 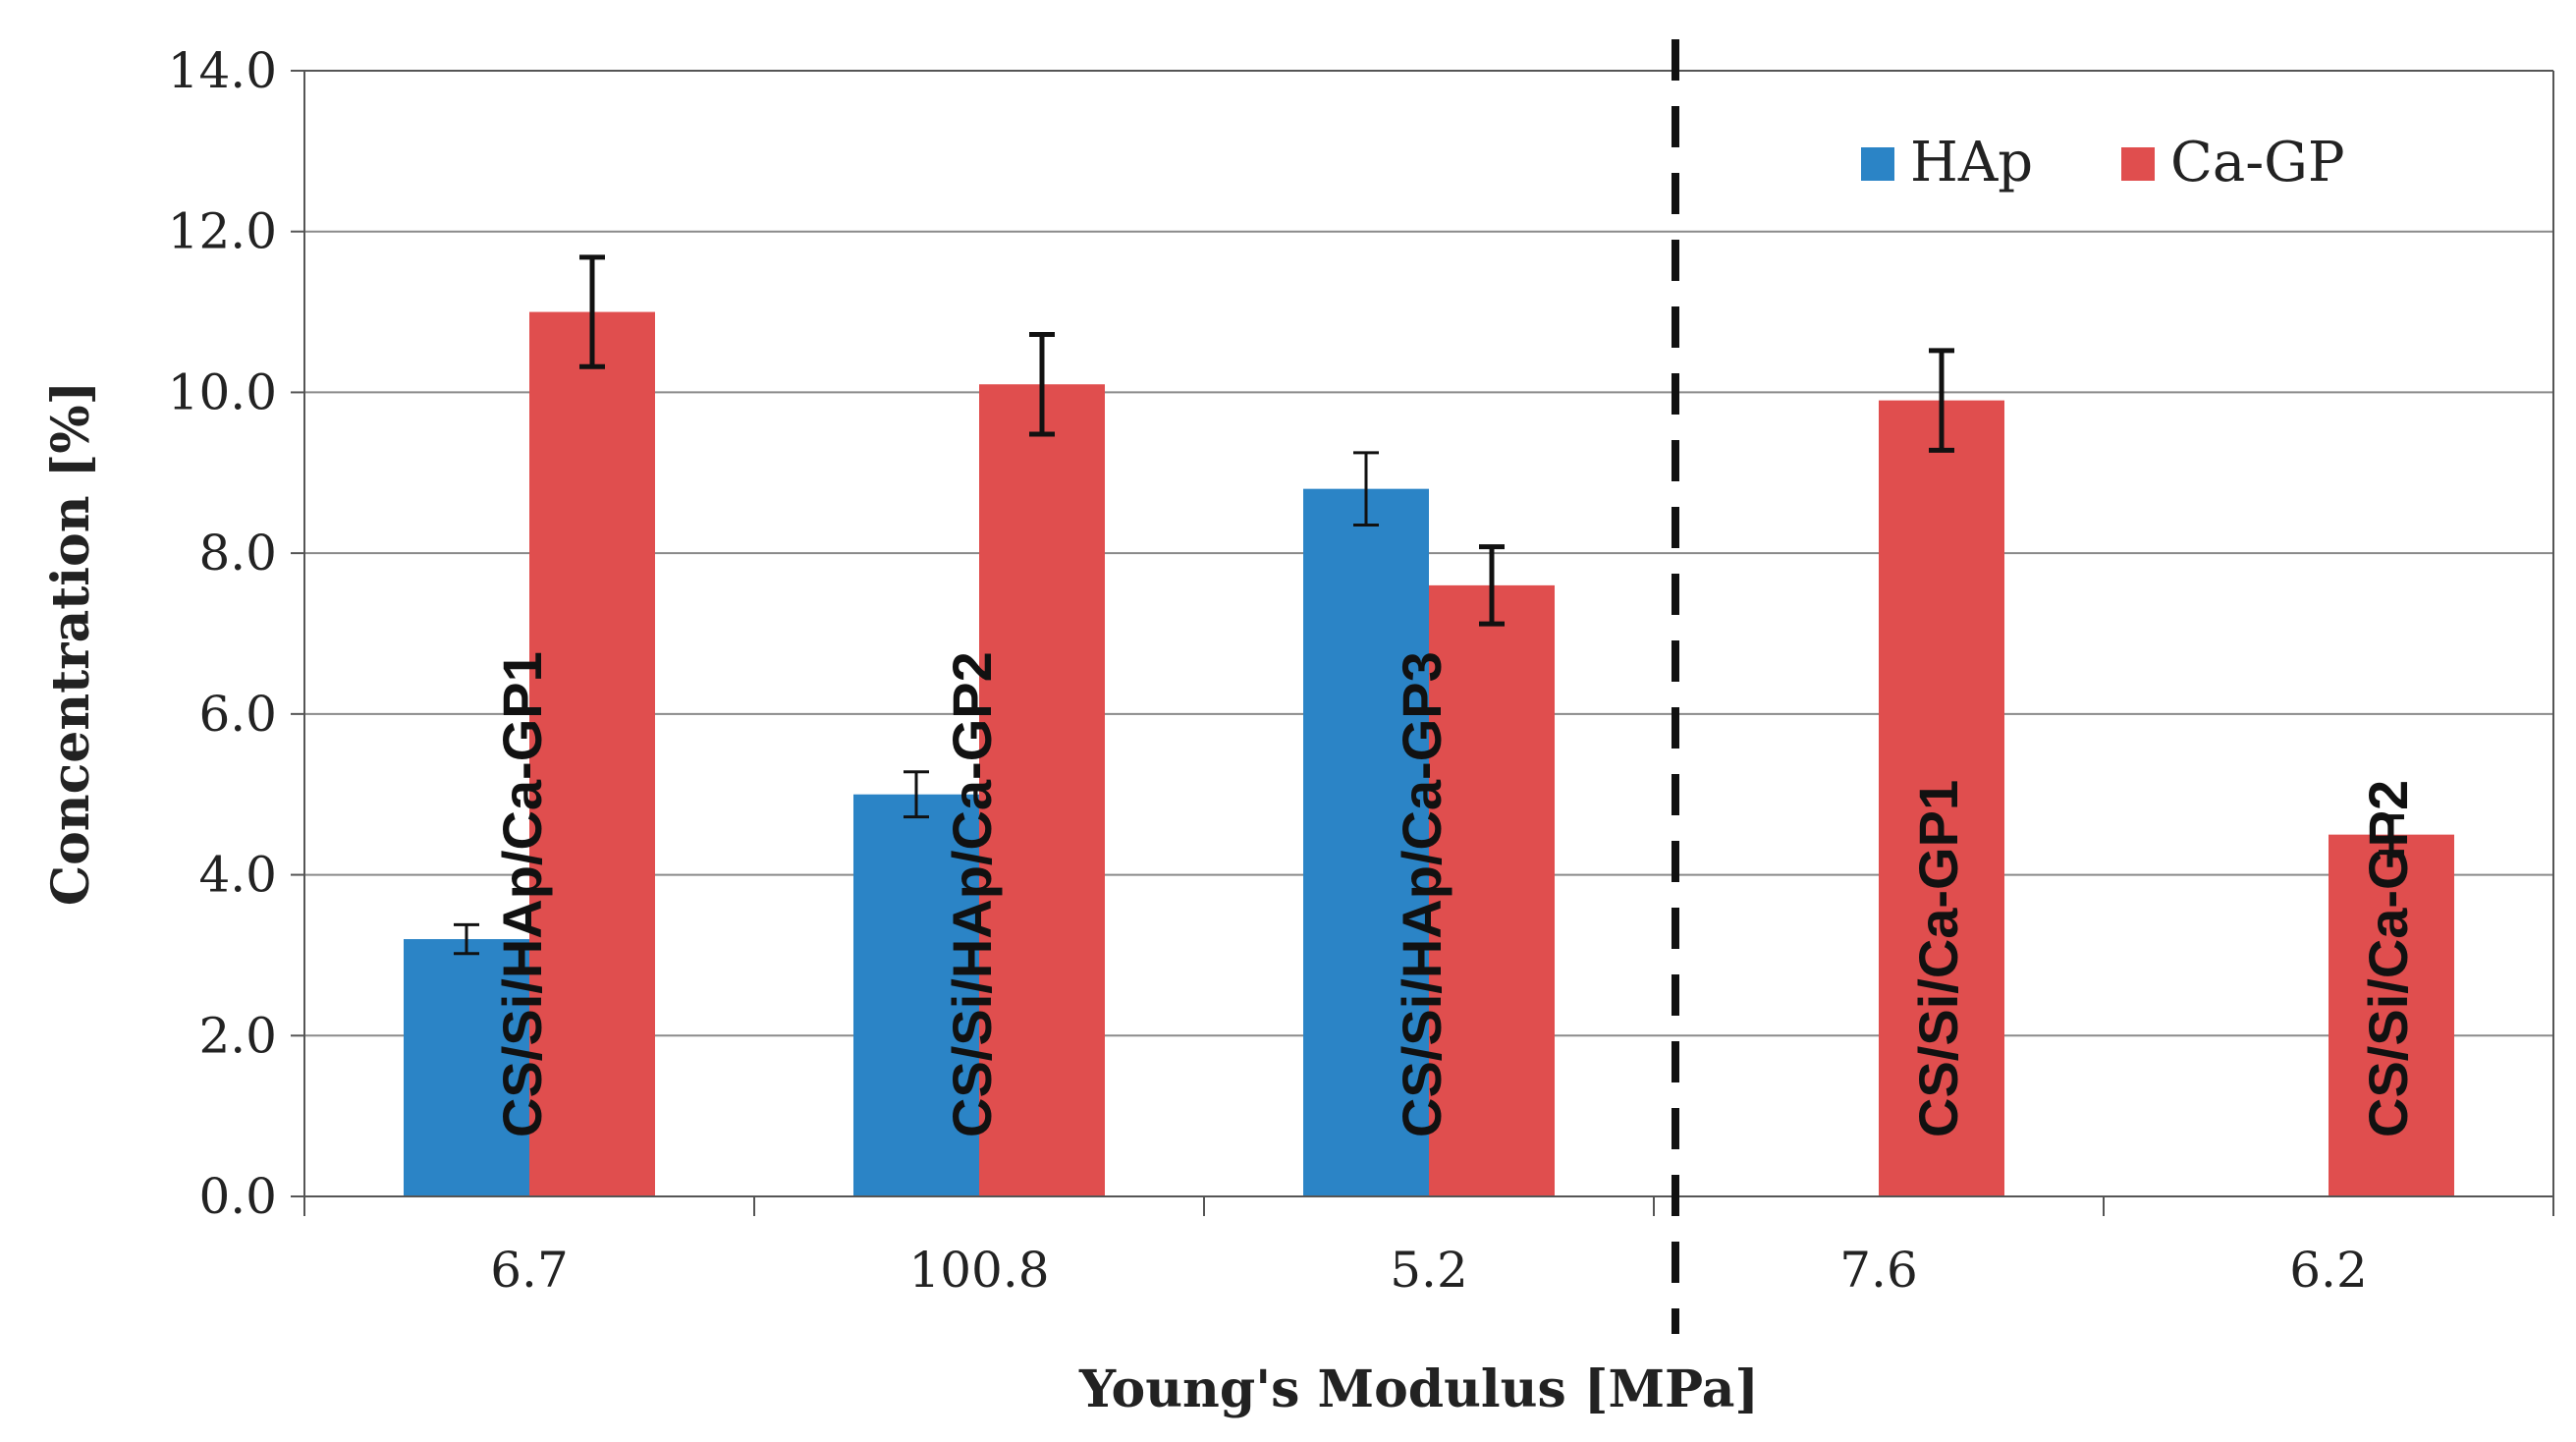 What do you see at coordinates (2258, 162) in the screenshot?
I see `legend-label: Ca-GP` at bounding box center [2258, 162].